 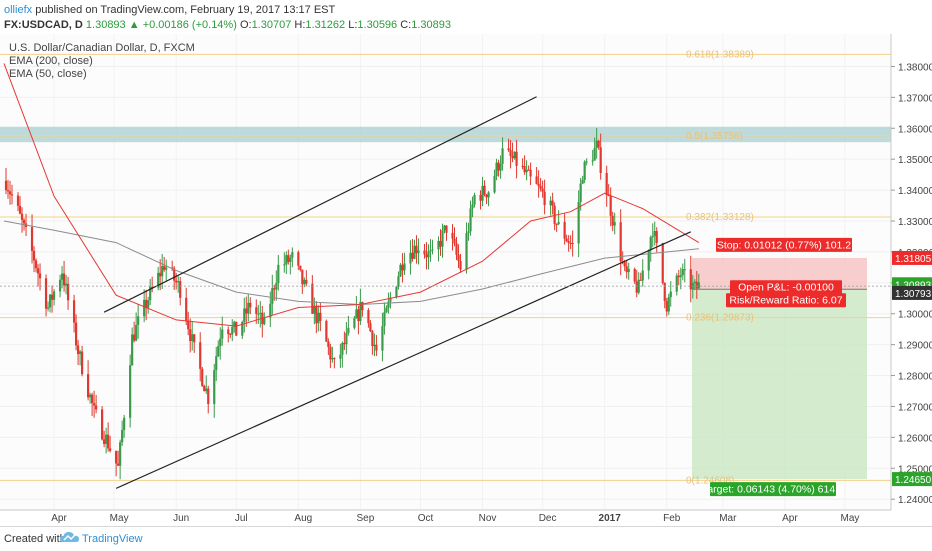 What do you see at coordinates (710, 480) in the screenshot?
I see `fib-label-4: 0(1.24608)` at bounding box center [710, 480].